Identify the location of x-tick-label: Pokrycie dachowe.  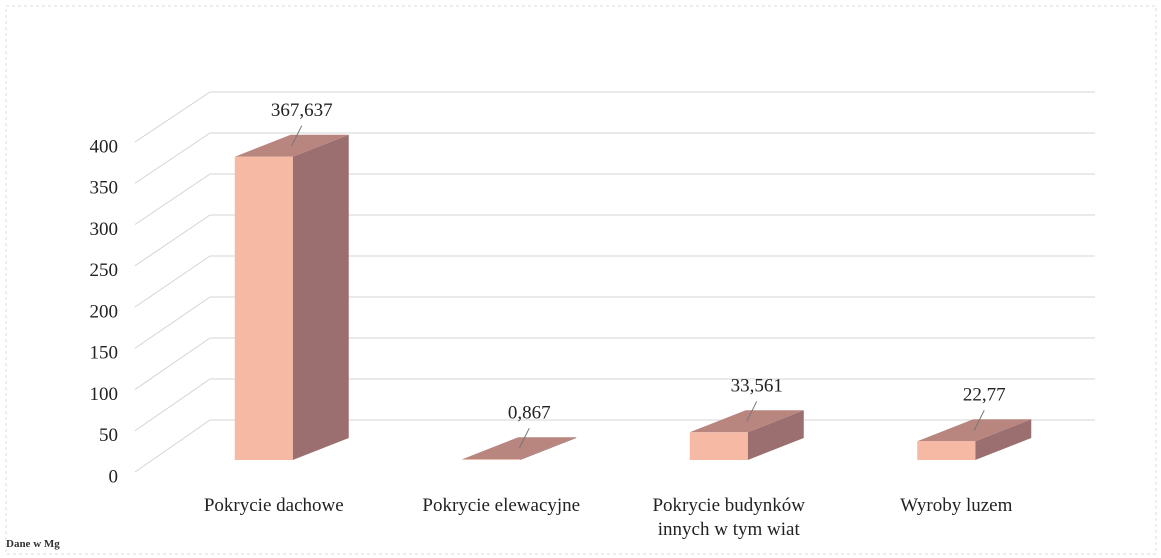
(273, 505).